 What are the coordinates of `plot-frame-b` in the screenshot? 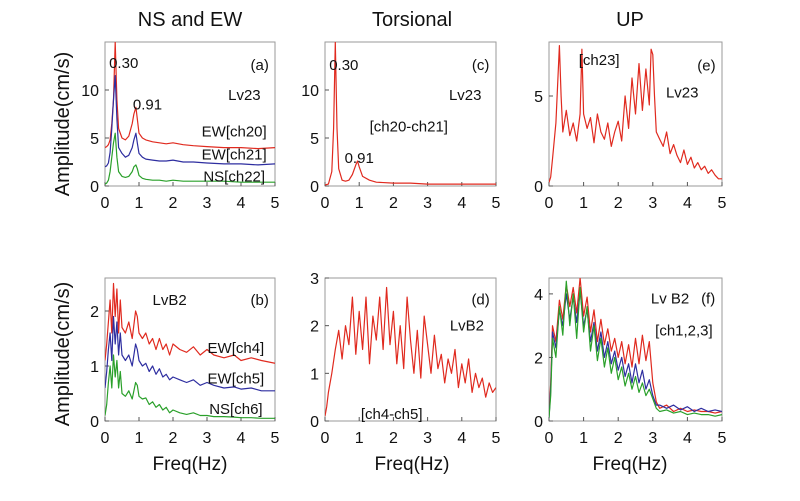 It's located at (190, 349).